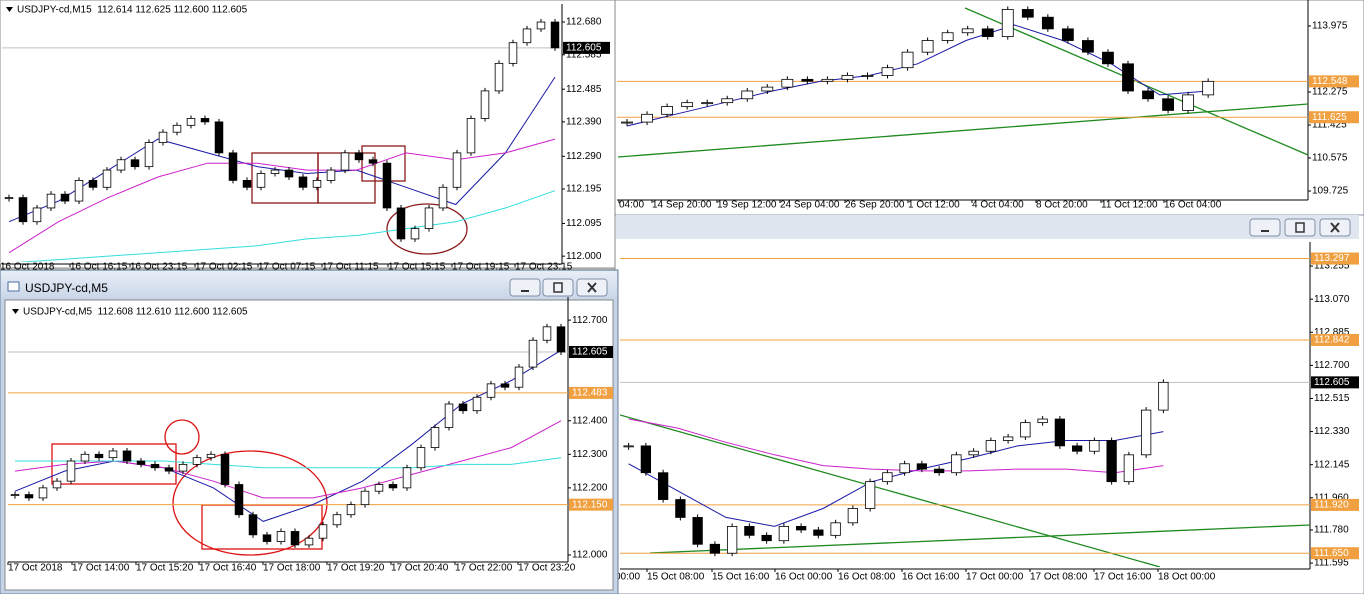 This screenshot has width=1364, height=594. Describe the element at coordinates (292, 568) in the screenshot. I see `time-label: 17 Oct 18:00` at that location.